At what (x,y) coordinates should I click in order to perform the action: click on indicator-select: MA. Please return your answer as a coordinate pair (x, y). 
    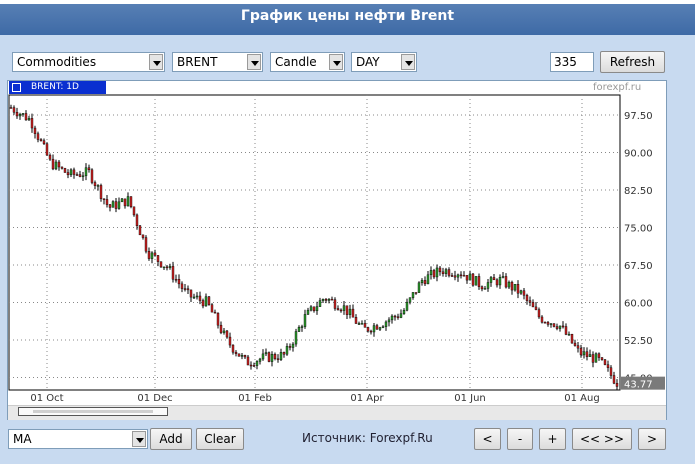
    Looking at the image, I should click on (78, 439).